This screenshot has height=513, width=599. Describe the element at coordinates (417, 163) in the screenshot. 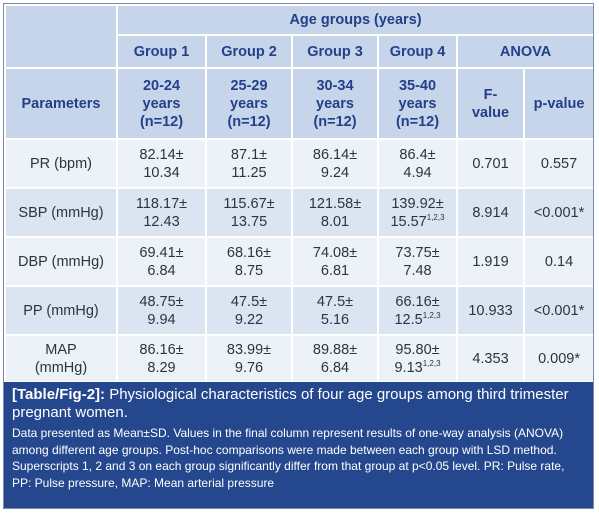

I see `group4-cell: 86.4± 4.94` at that location.